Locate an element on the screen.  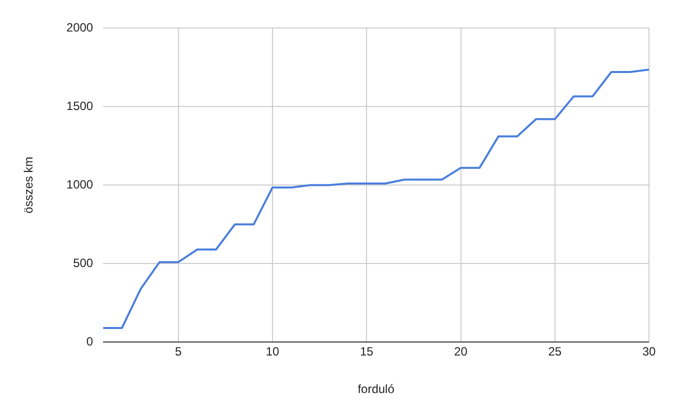
x-tick-label: 15 is located at coordinates (367, 351).